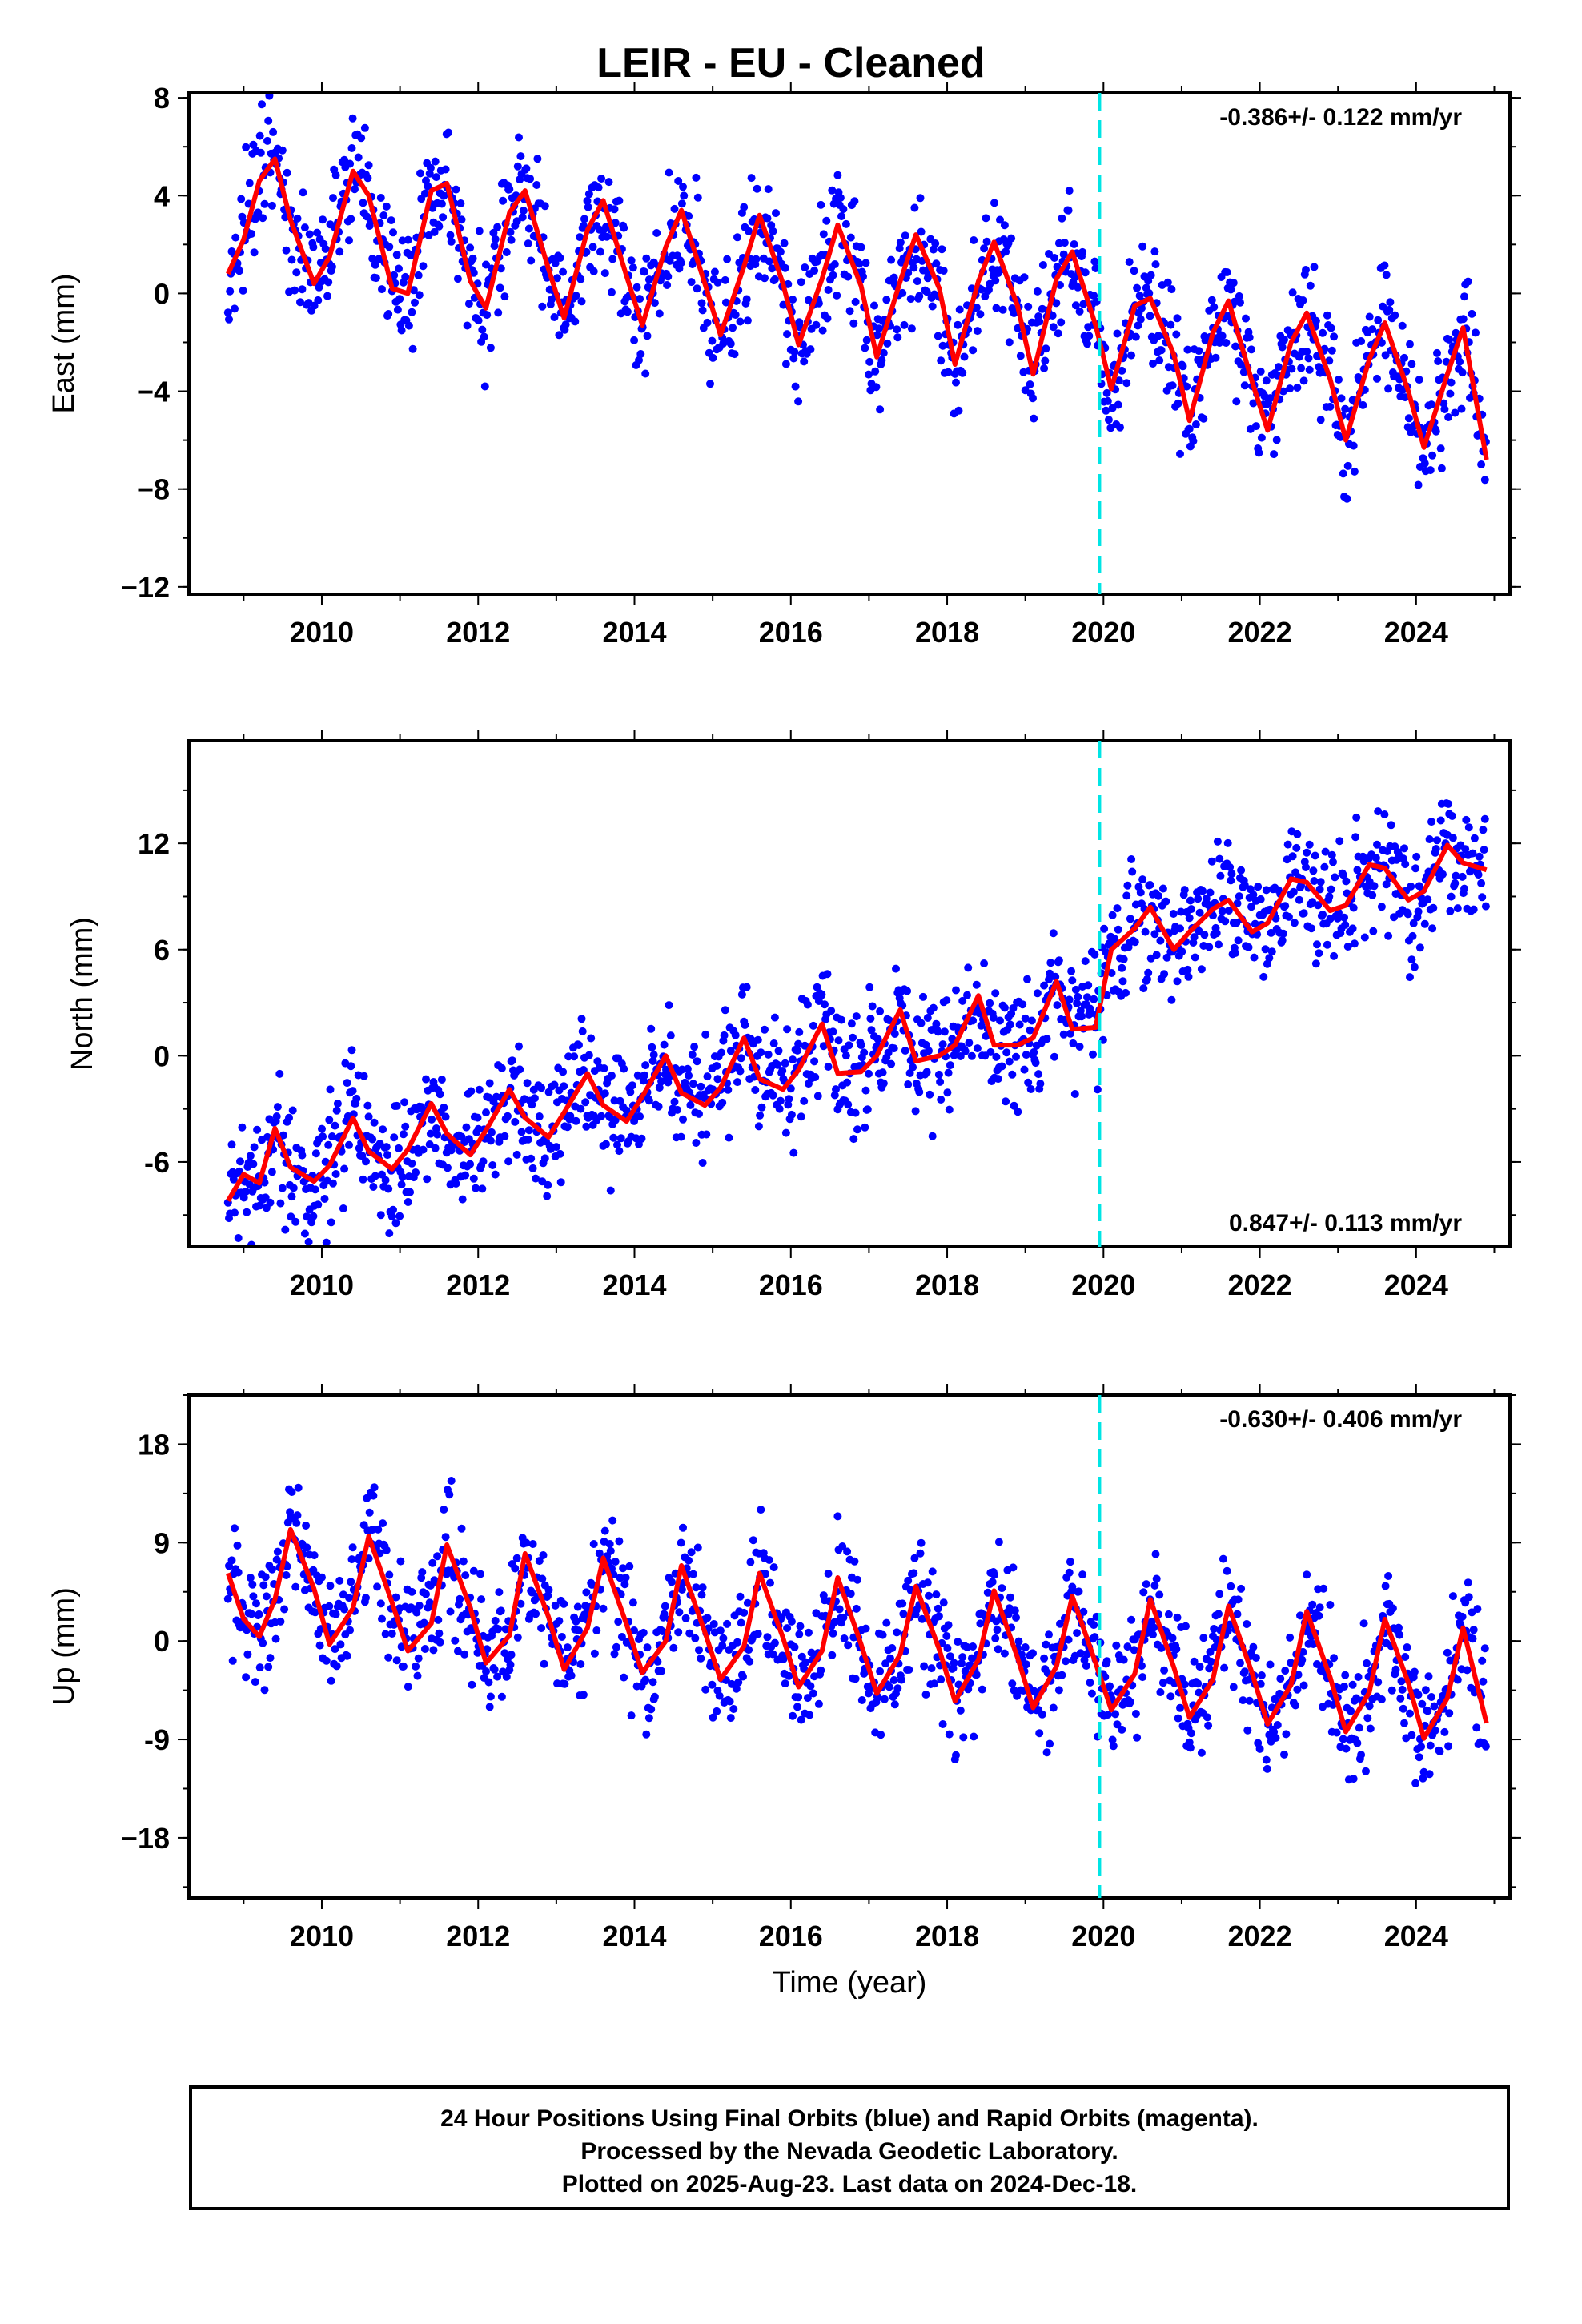 Image resolution: width=1582 pixels, height=2324 pixels. I want to click on x-axis-label: Time (year), so click(850, 1983).